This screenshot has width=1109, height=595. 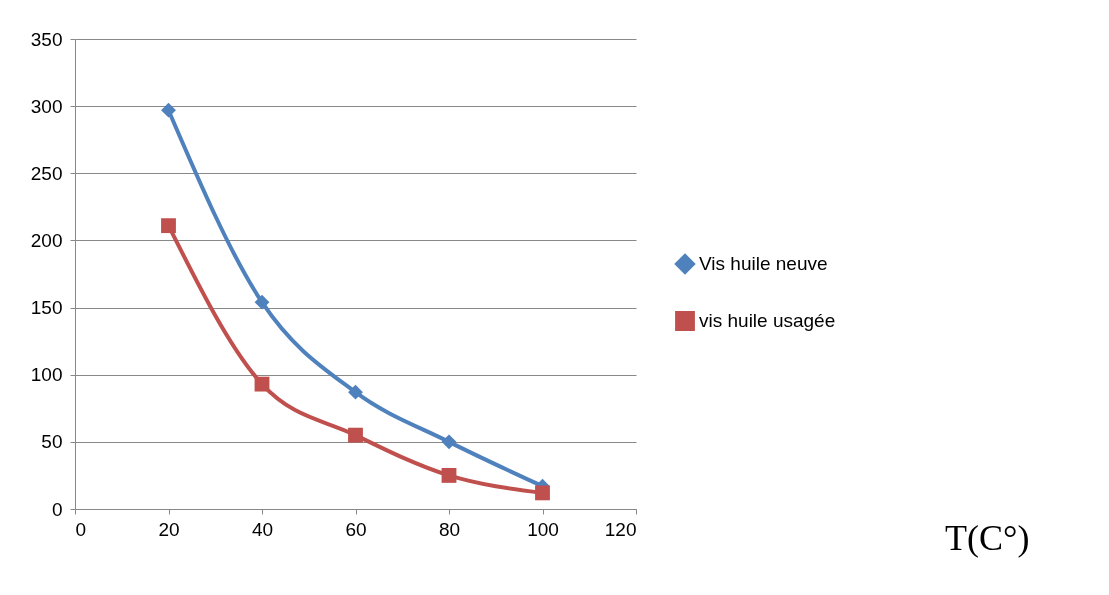 I want to click on y-tick-label: 300, so click(x=46, y=106).